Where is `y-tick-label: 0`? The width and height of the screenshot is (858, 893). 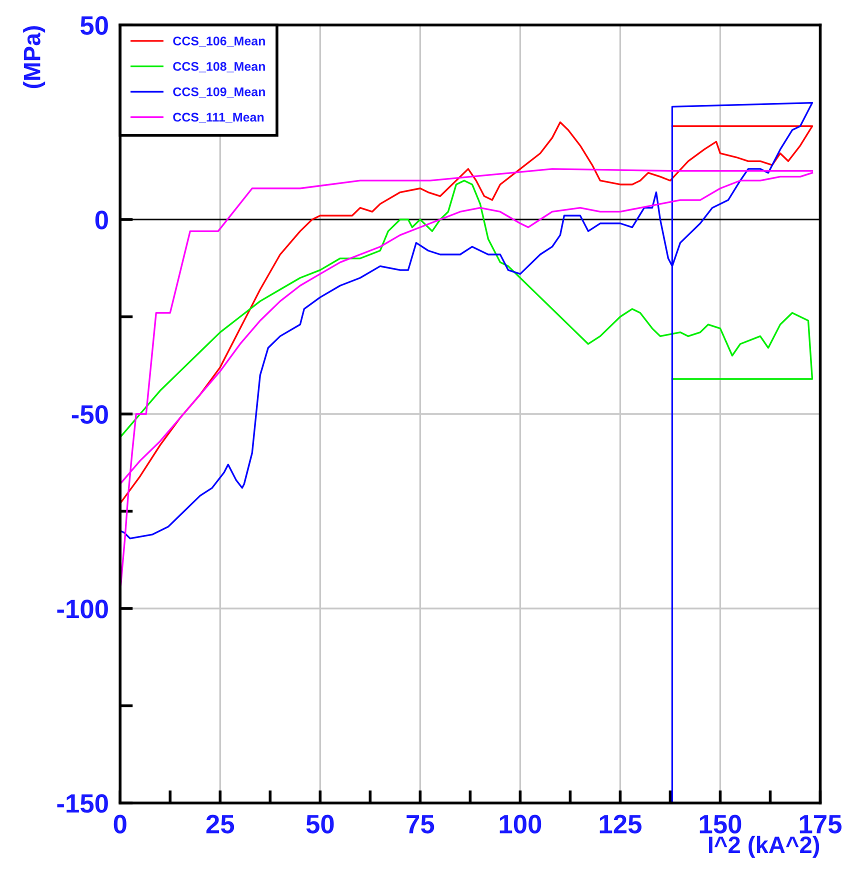
y-tick-label: 0 is located at coordinates (101, 220).